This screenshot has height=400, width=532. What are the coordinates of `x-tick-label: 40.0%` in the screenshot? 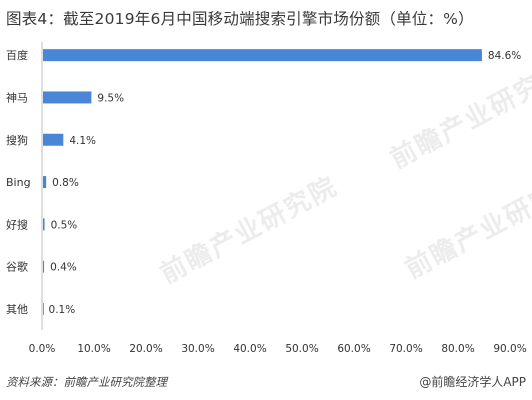 It's located at (249, 349).